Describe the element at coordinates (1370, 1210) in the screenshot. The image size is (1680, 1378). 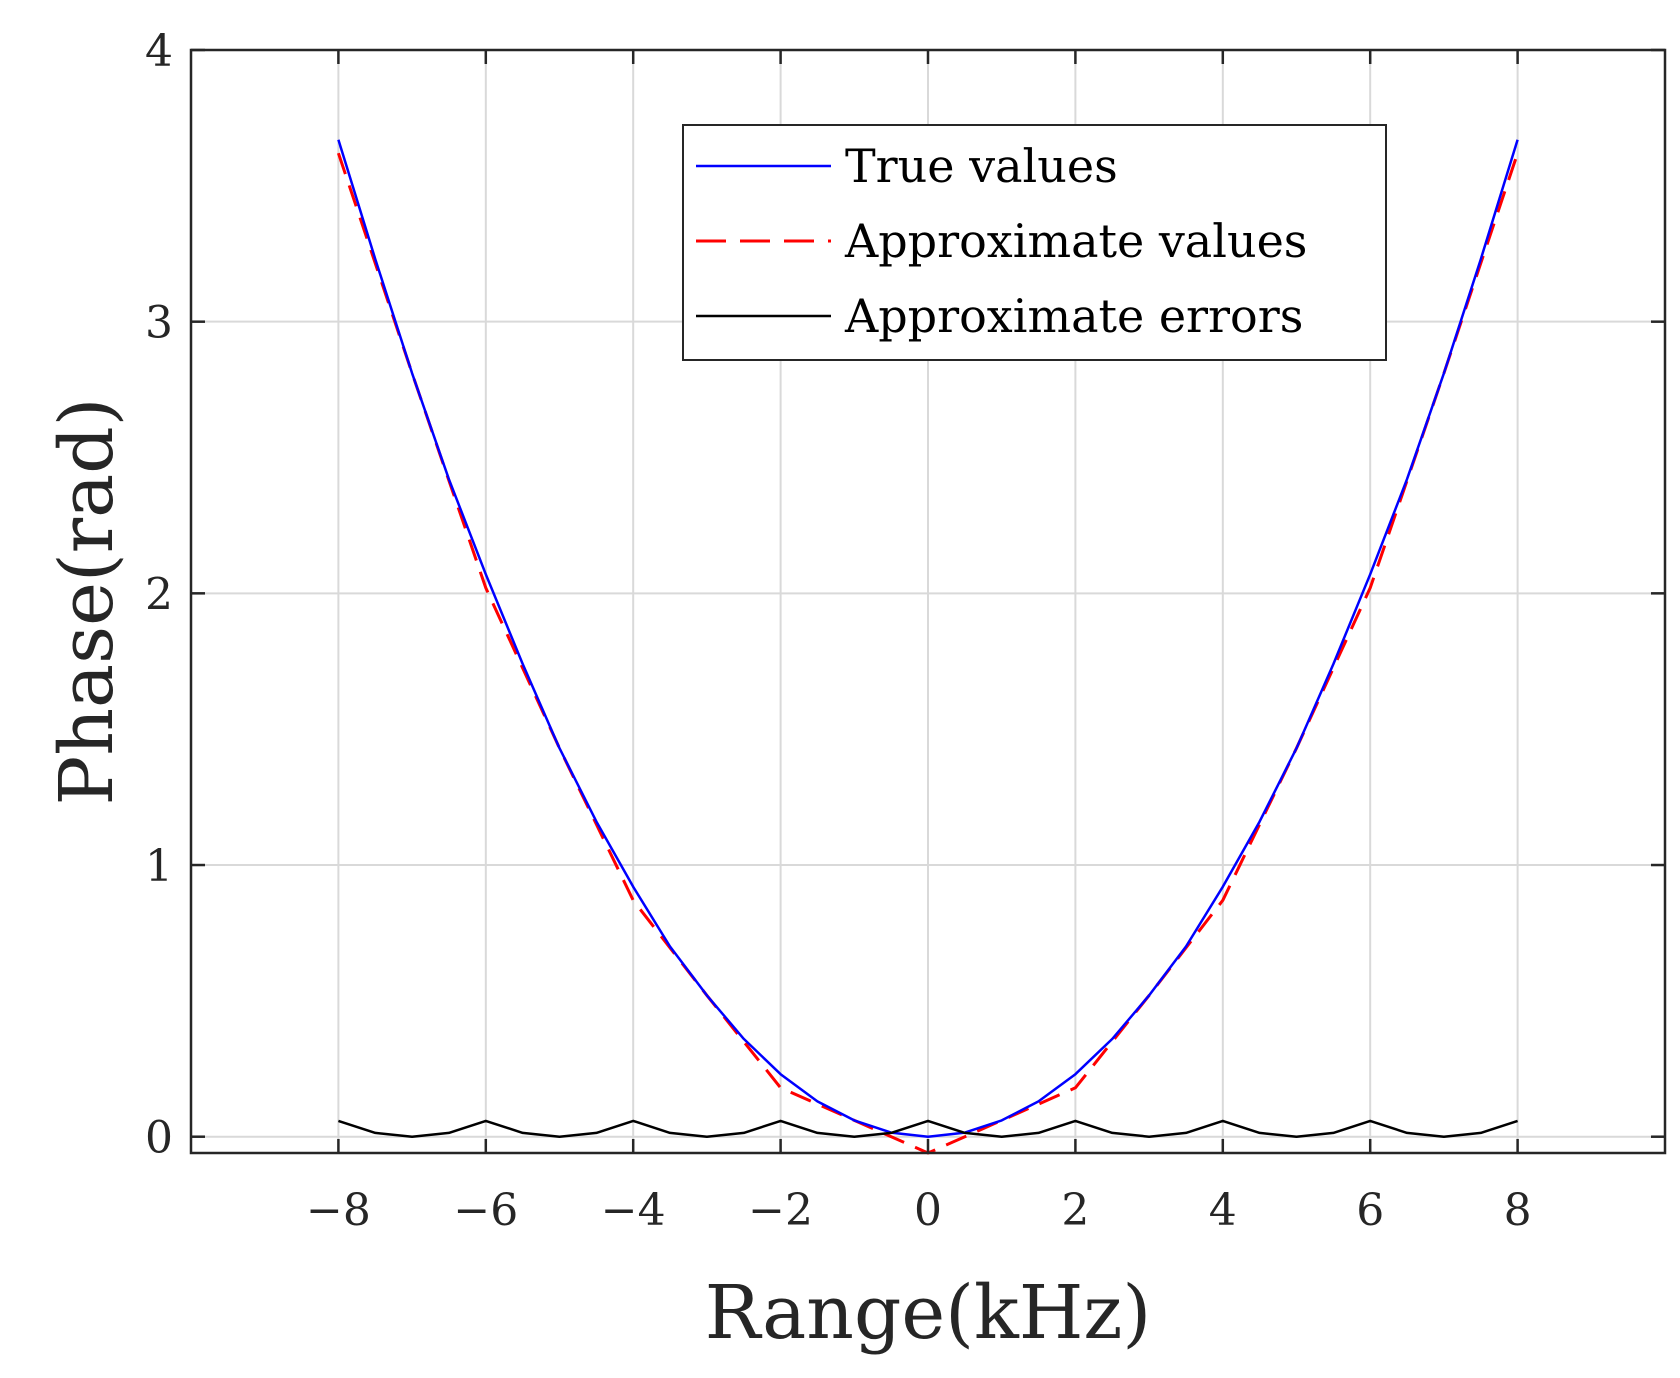
I see `x-tick-label: 6` at that location.